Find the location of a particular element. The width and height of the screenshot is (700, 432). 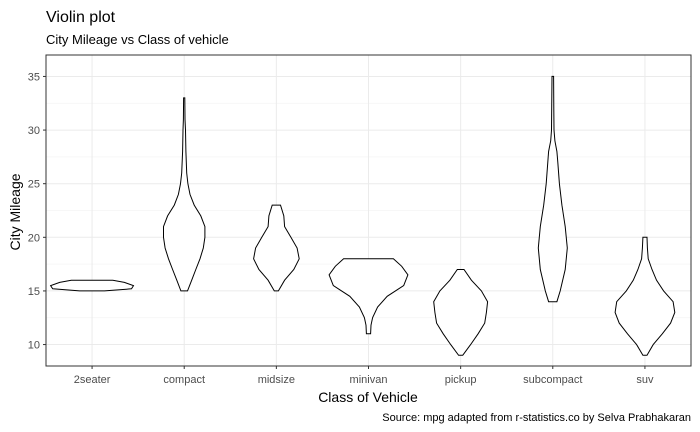

y-axis: 10 15 20 25 30 35 is located at coordinates (37, 211).